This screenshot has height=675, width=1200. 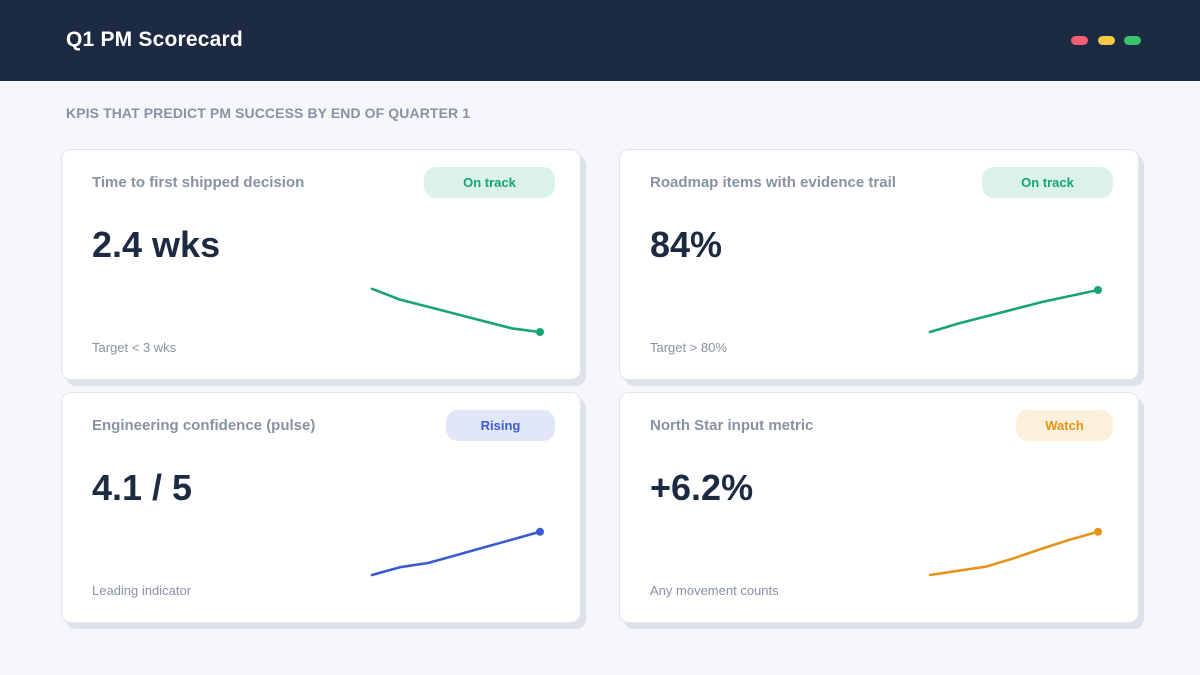 What do you see at coordinates (732, 425) in the screenshot?
I see `kpi-label: North Star input metric` at bounding box center [732, 425].